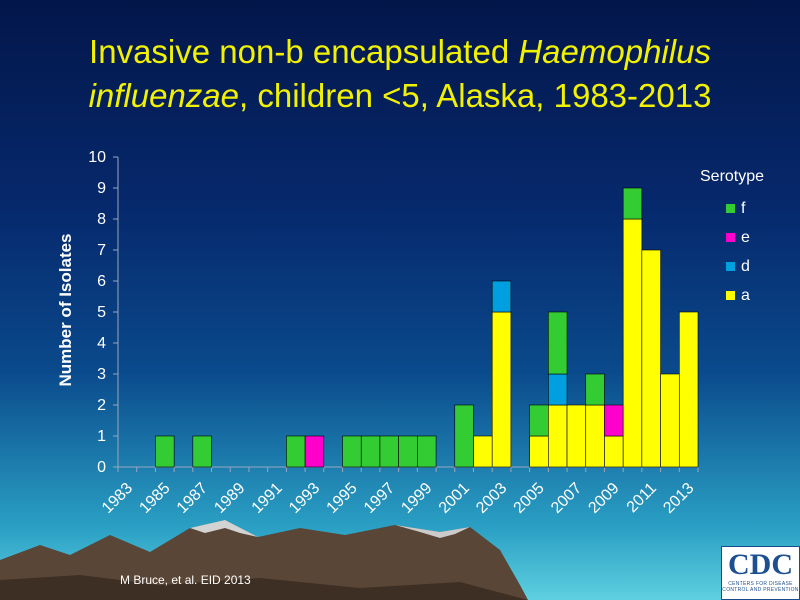  What do you see at coordinates (264, 587) in the screenshot?
I see `mountain-foothills` at bounding box center [264, 587].